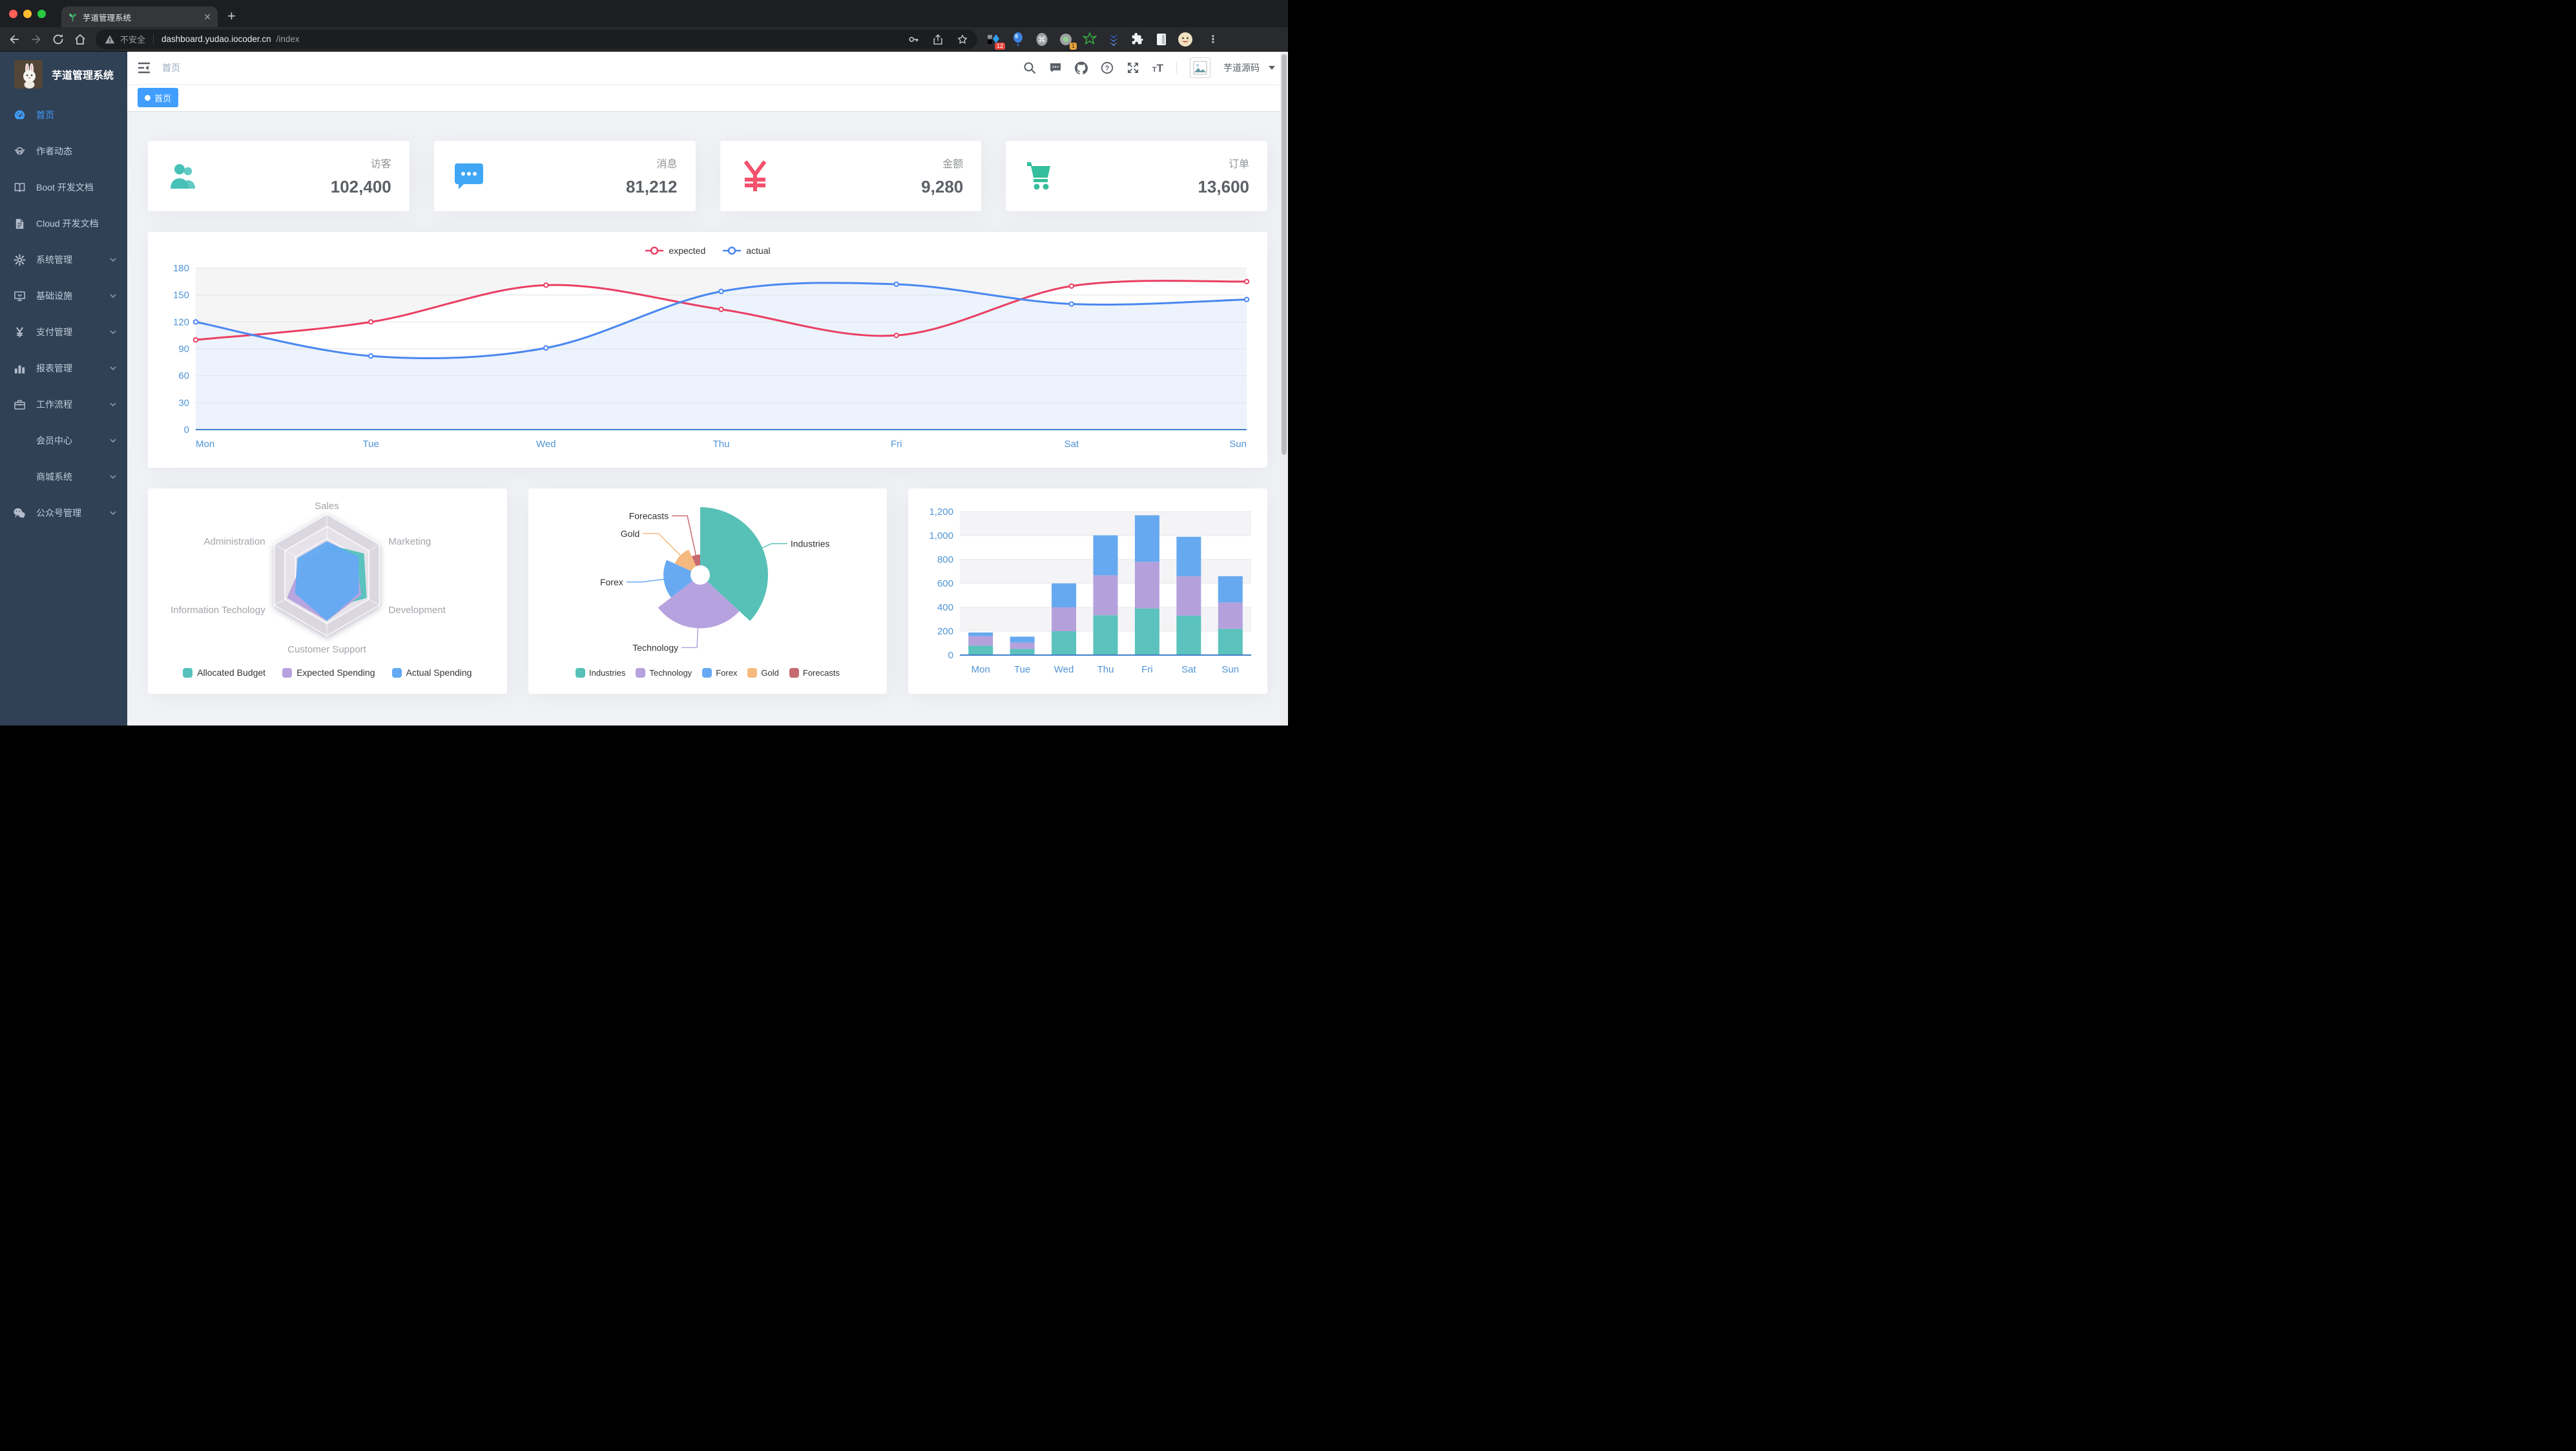 The width and height of the screenshot is (2576, 1451). I want to click on legend-item-actual-spending: Actual Spending, so click(431, 672).